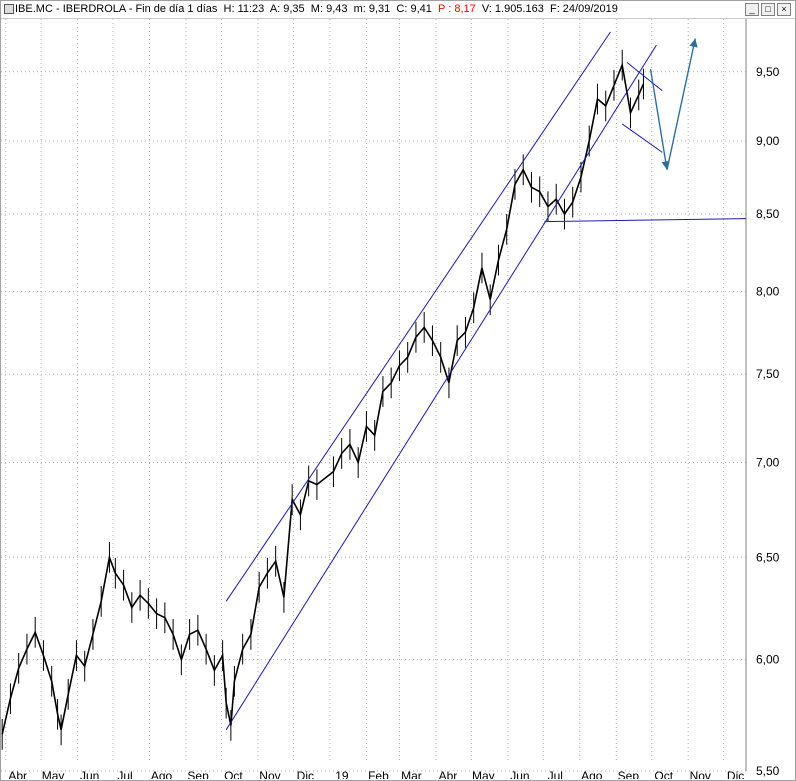 This screenshot has width=796, height=781. I want to click on restore-button: □, so click(768, 9).